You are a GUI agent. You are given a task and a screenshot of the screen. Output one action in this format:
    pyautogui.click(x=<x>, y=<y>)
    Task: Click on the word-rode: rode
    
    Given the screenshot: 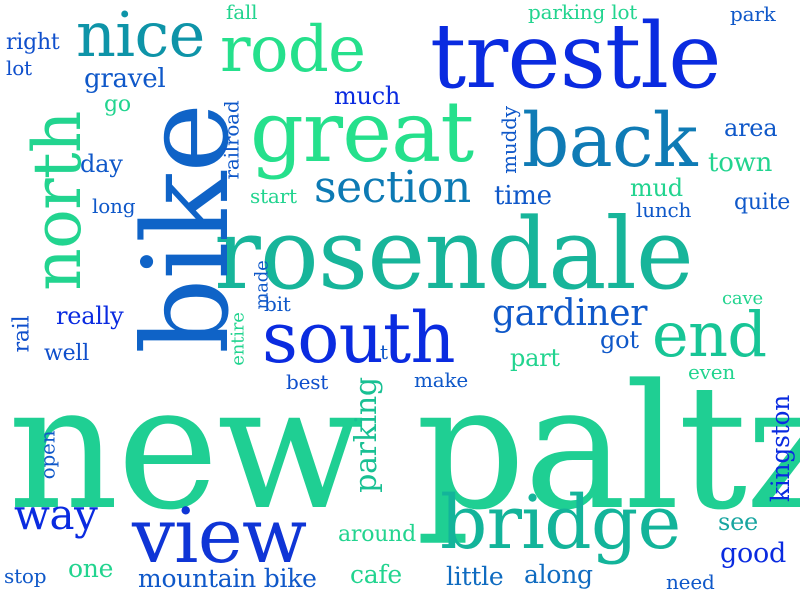 What is the action you would take?
    pyautogui.click(x=293, y=50)
    